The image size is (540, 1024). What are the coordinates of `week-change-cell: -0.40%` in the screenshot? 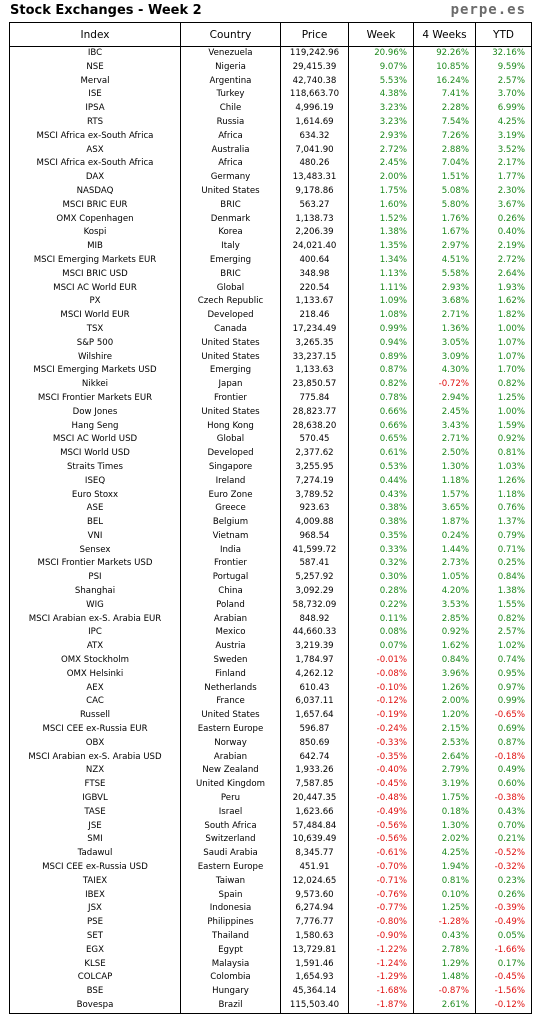 It's located at (381, 771).